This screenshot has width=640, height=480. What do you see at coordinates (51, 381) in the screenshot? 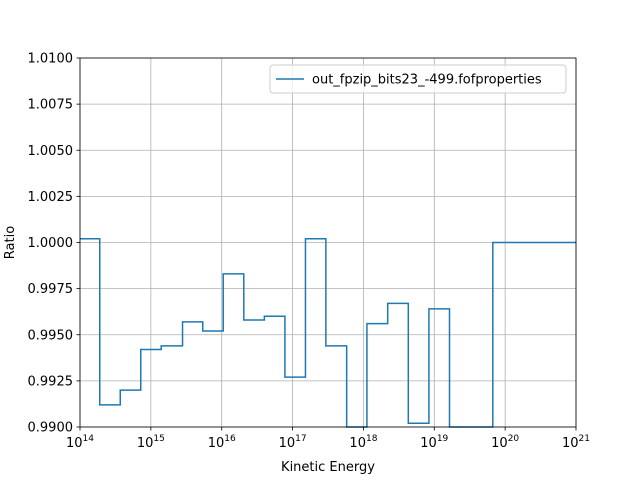
I see `y-tick-label: 0.9925` at bounding box center [51, 381].